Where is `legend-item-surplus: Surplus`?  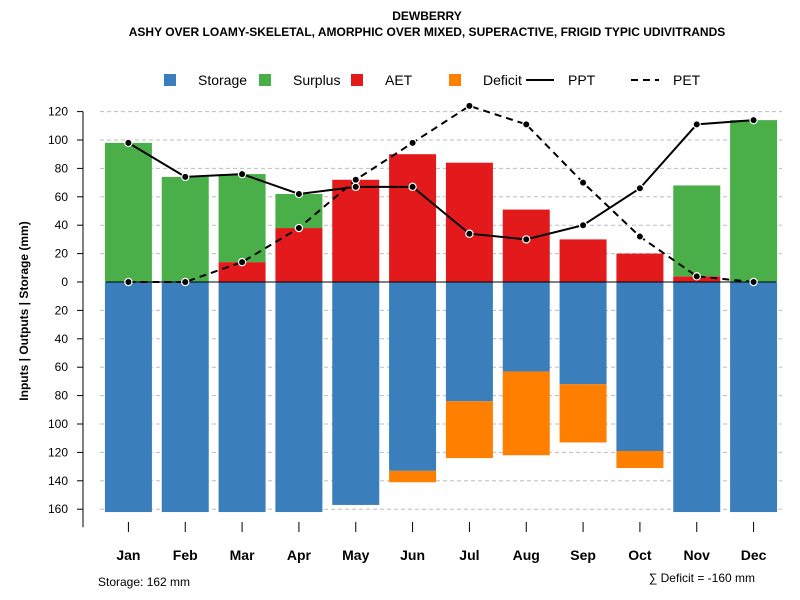
legend-item-surplus: Surplus is located at coordinates (299, 80).